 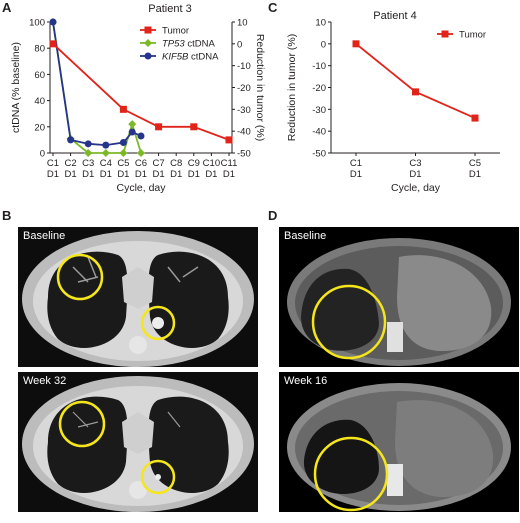 I want to click on x-tick-label: C10, so click(x=211, y=163).